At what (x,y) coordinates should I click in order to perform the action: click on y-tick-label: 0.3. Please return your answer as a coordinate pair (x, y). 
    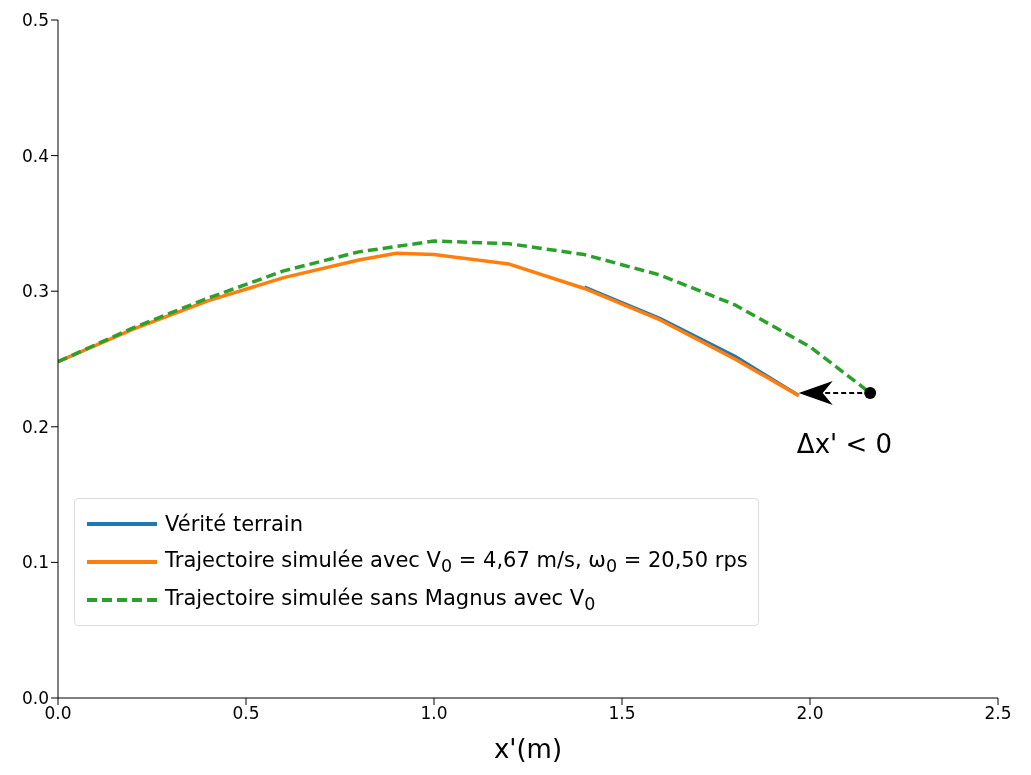
    Looking at the image, I should click on (35, 291).